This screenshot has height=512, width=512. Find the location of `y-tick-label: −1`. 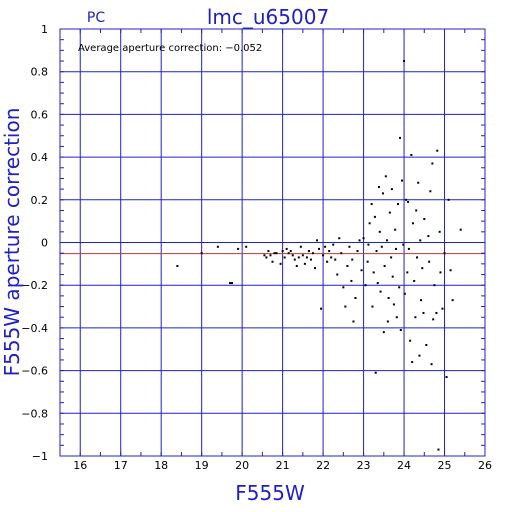

y-tick-label: −1 is located at coordinates (40, 456).